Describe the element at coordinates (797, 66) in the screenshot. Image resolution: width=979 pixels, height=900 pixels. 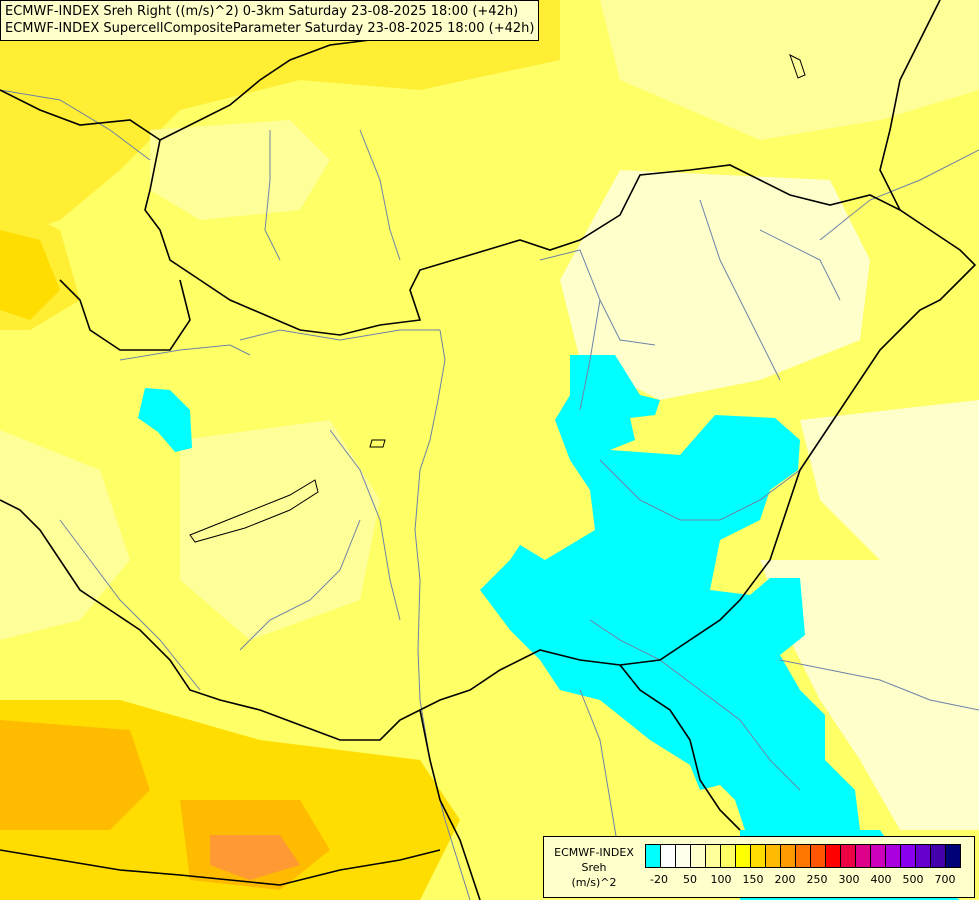
I see `lake-north` at that location.